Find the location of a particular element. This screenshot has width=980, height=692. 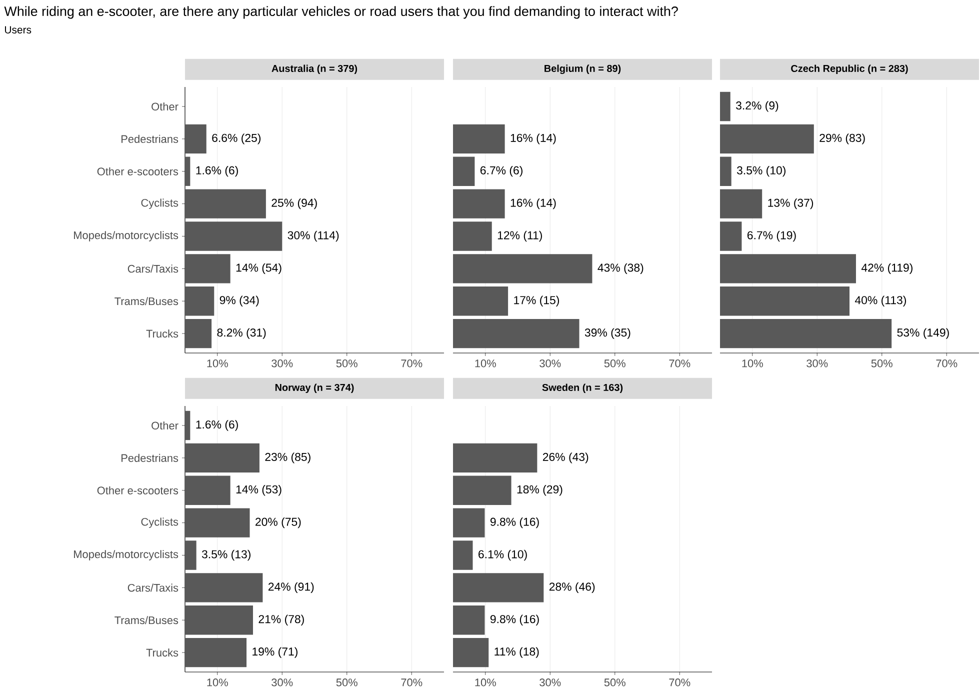

data-label: 11% (18) is located at coordinates (516, 652).